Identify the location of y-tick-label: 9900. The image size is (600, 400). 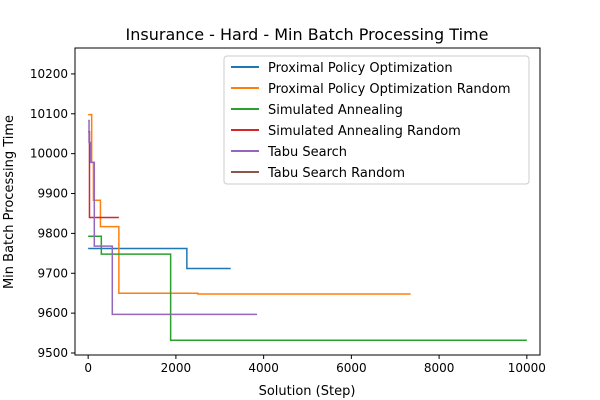
(52, 194).